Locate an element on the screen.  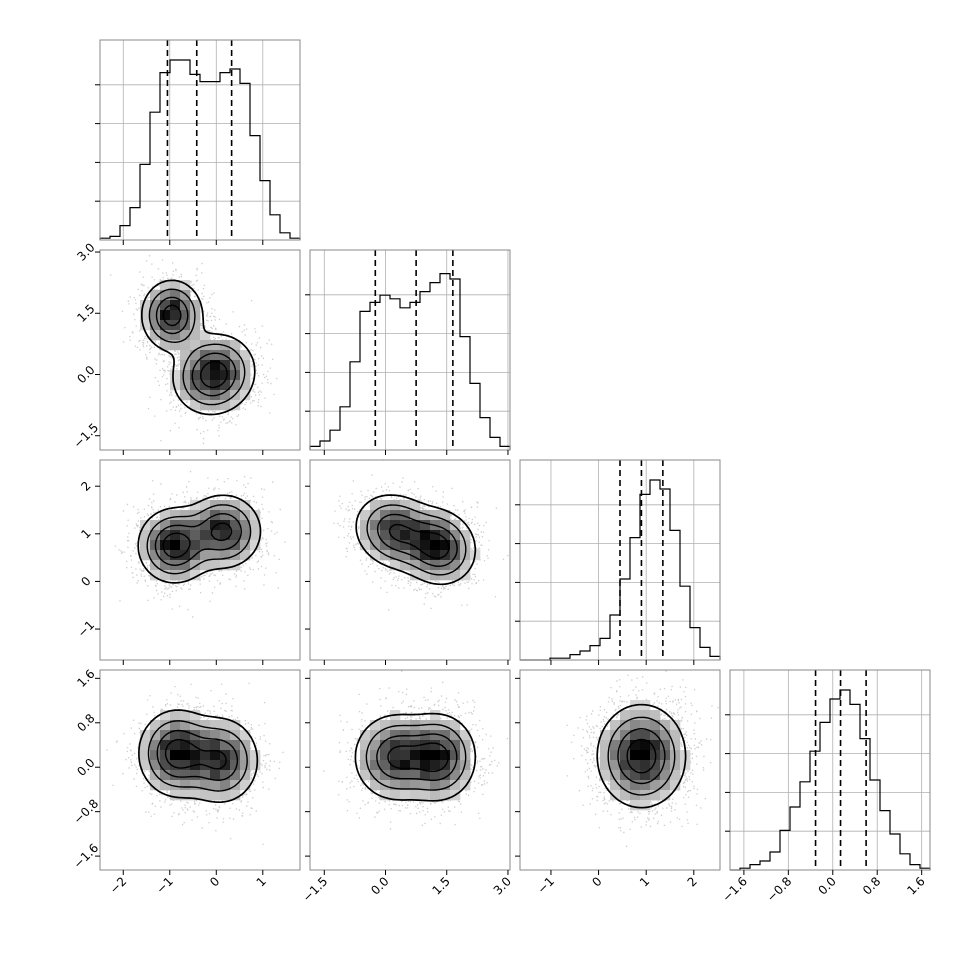
panel-background is located at coordinates (200, 140).